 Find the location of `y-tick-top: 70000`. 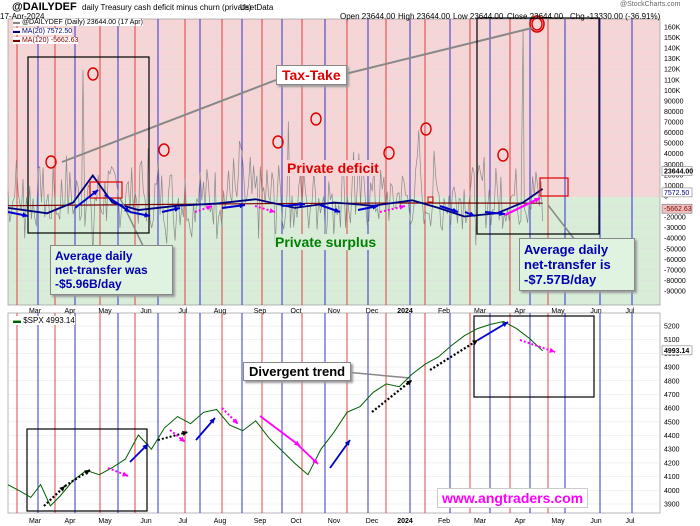

y-tick-top: 70000 is located at coordinates (674, 123).